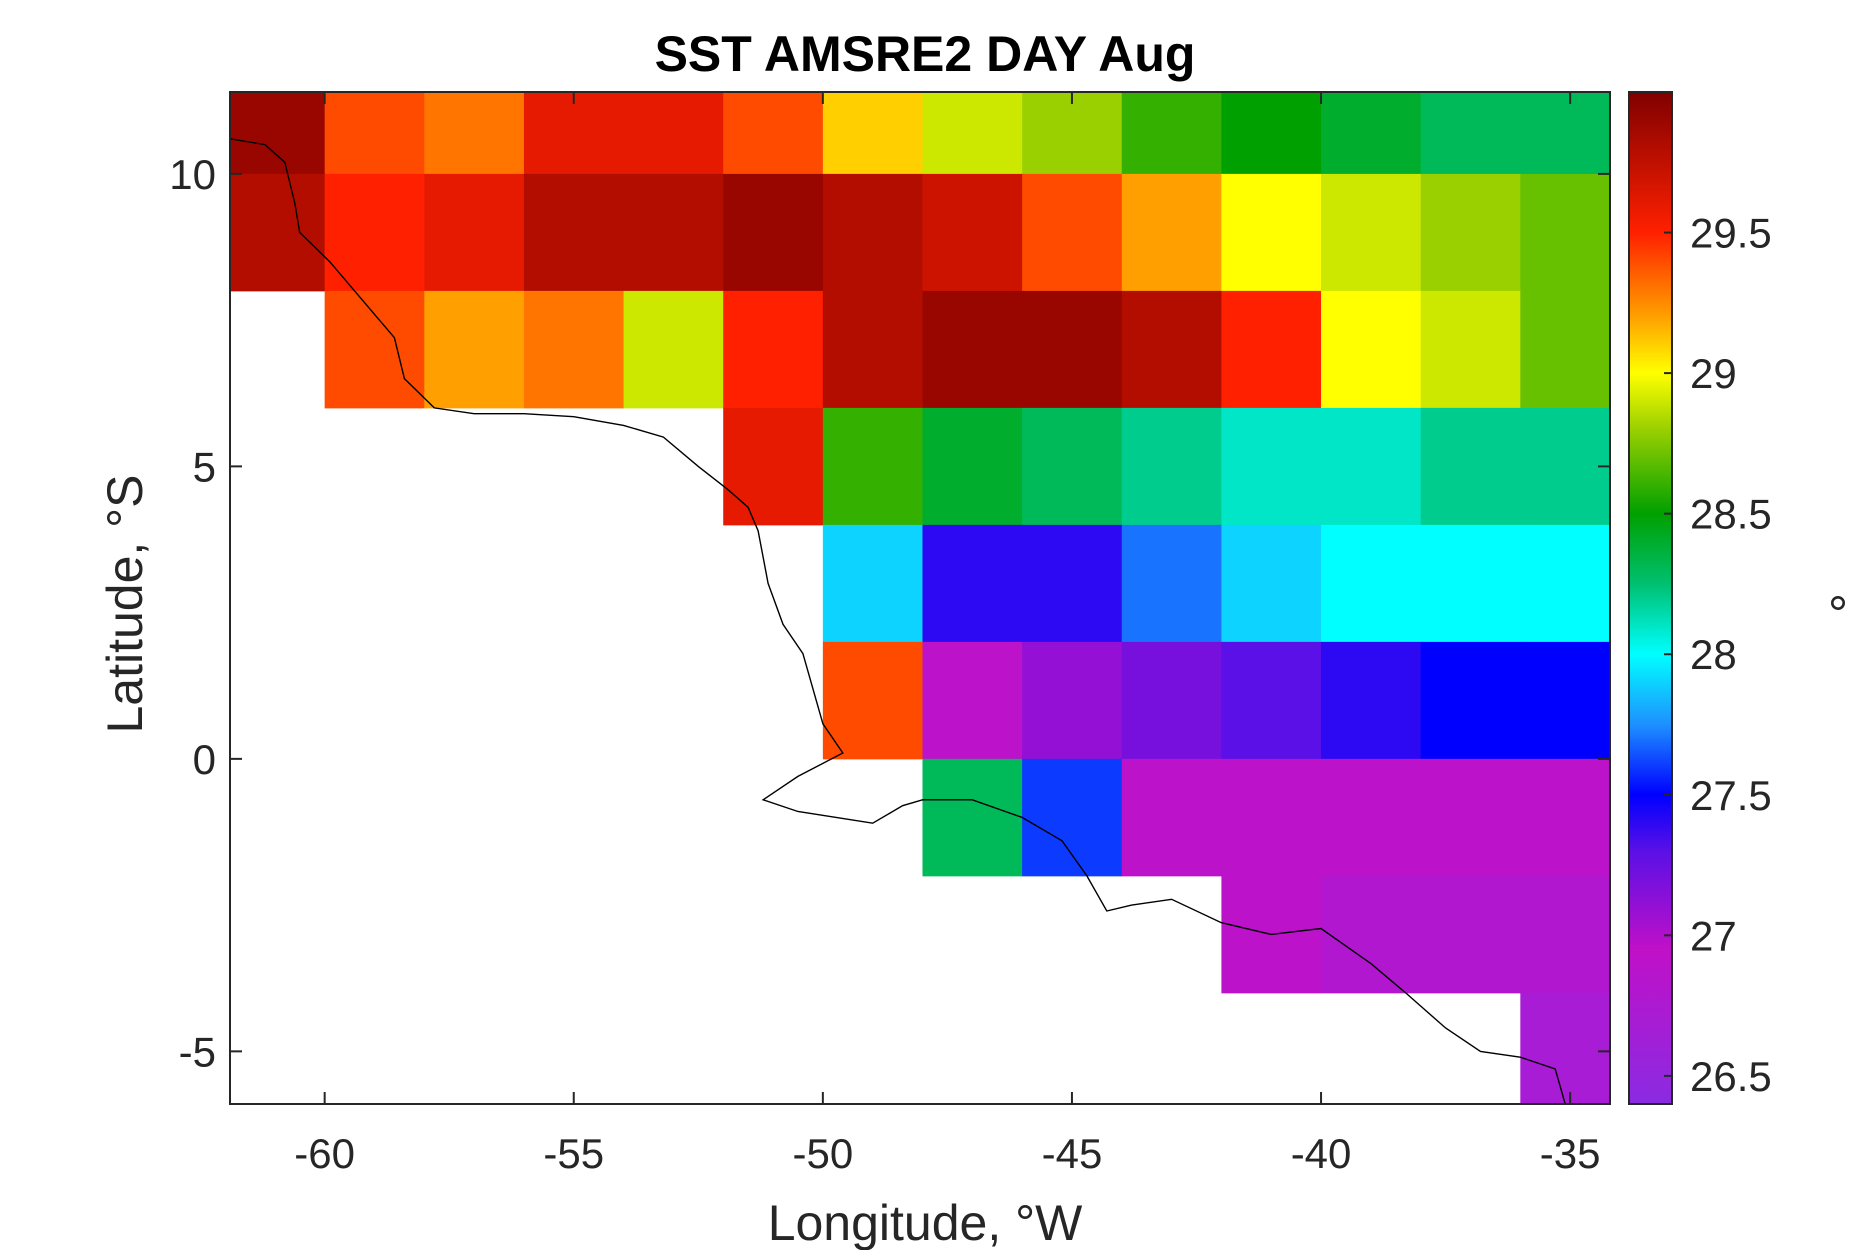 Image resolution: width=1875 pixels, height=1250 pixels. What do you see at coordinates (1570, 1153) in the screenshot?
I see `x-tick-label: -35` at bounding box center [1570, 1153].